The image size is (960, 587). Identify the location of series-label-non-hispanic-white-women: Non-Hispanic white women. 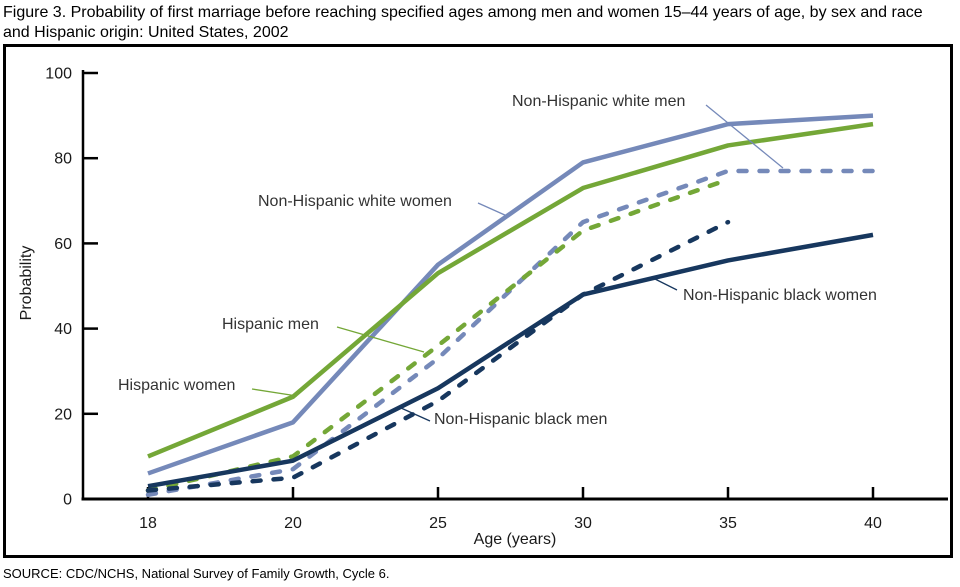
(355, 201).